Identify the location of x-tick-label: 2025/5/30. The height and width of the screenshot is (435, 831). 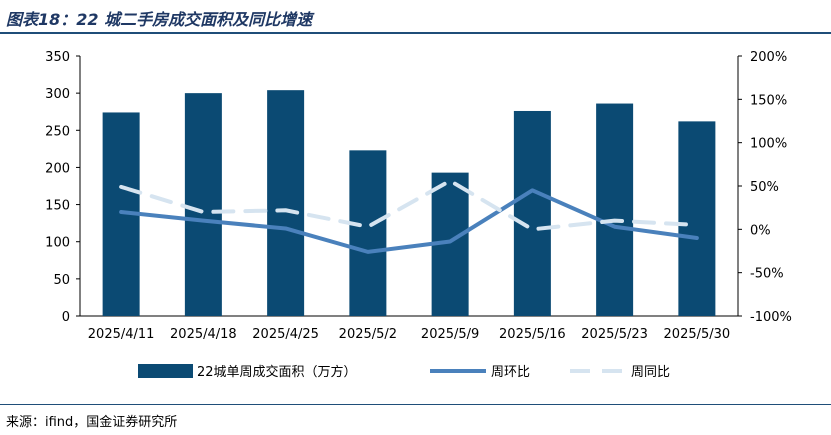
(697, 334).